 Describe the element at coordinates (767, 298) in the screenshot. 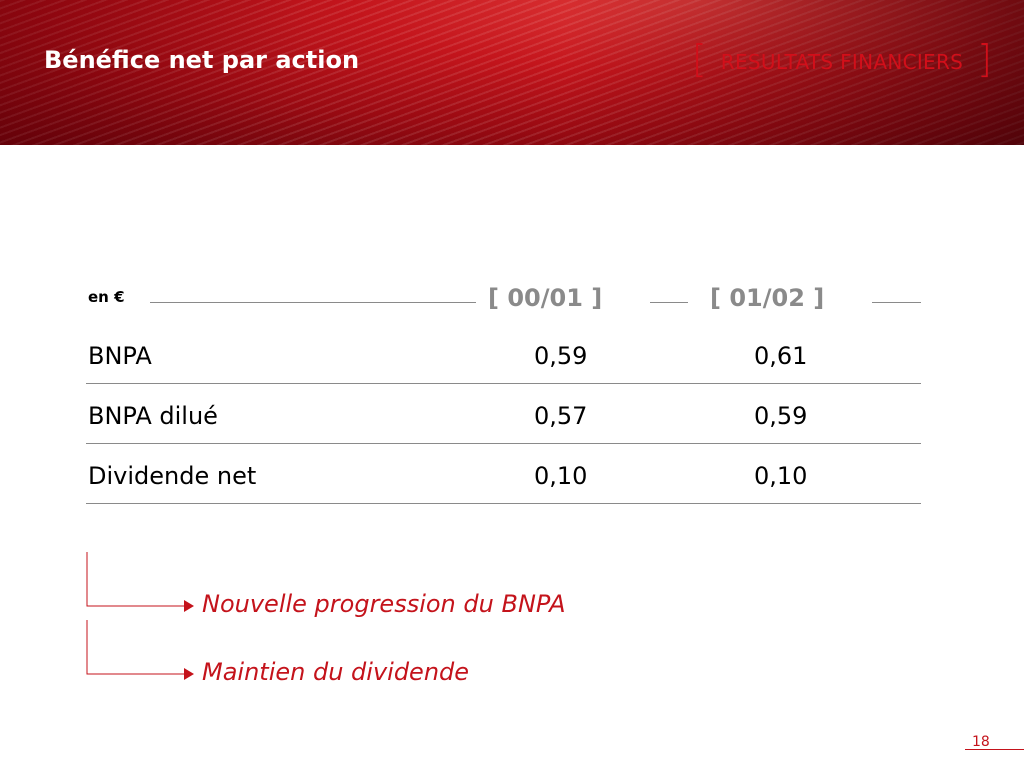

I see `column-header-0102: [ 01/02 ]` at that location.